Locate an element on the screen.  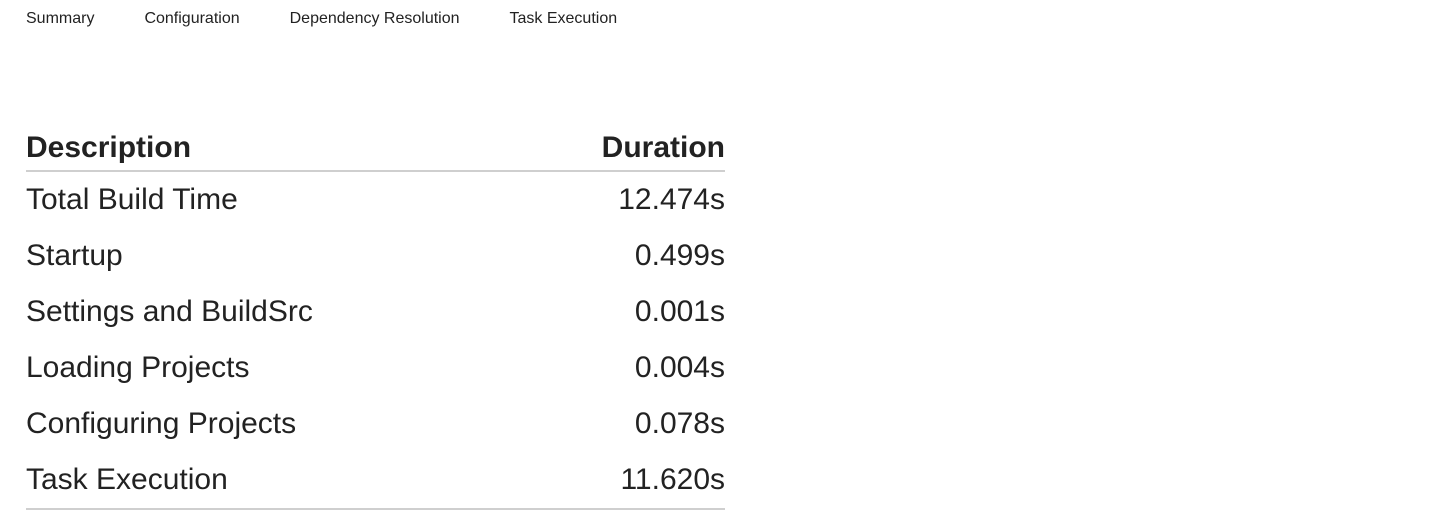
duration-cell: 0.004s is located at coordinates (679, 367).